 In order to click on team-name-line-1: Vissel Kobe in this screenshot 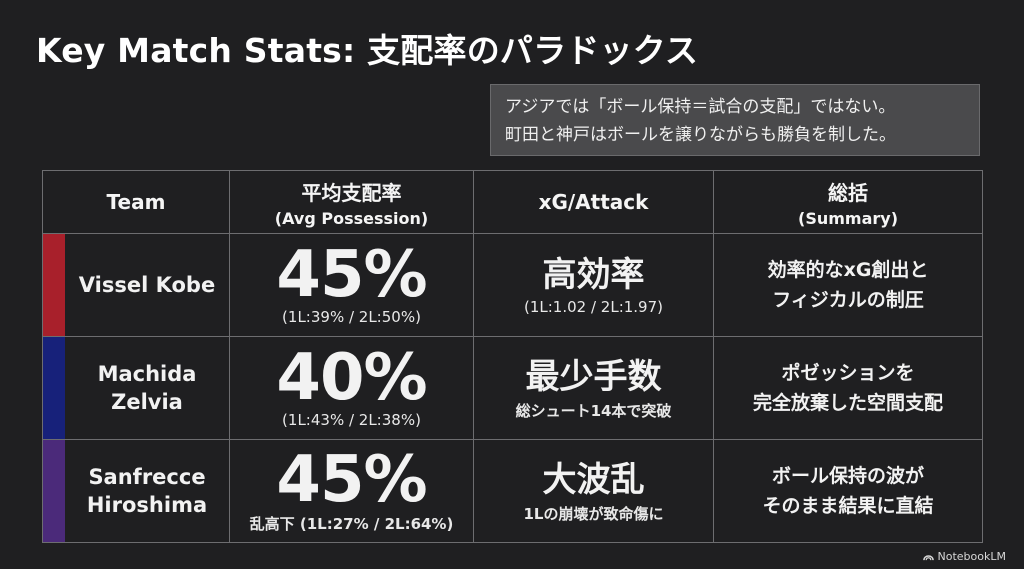, I will do `click(147, 285)`.